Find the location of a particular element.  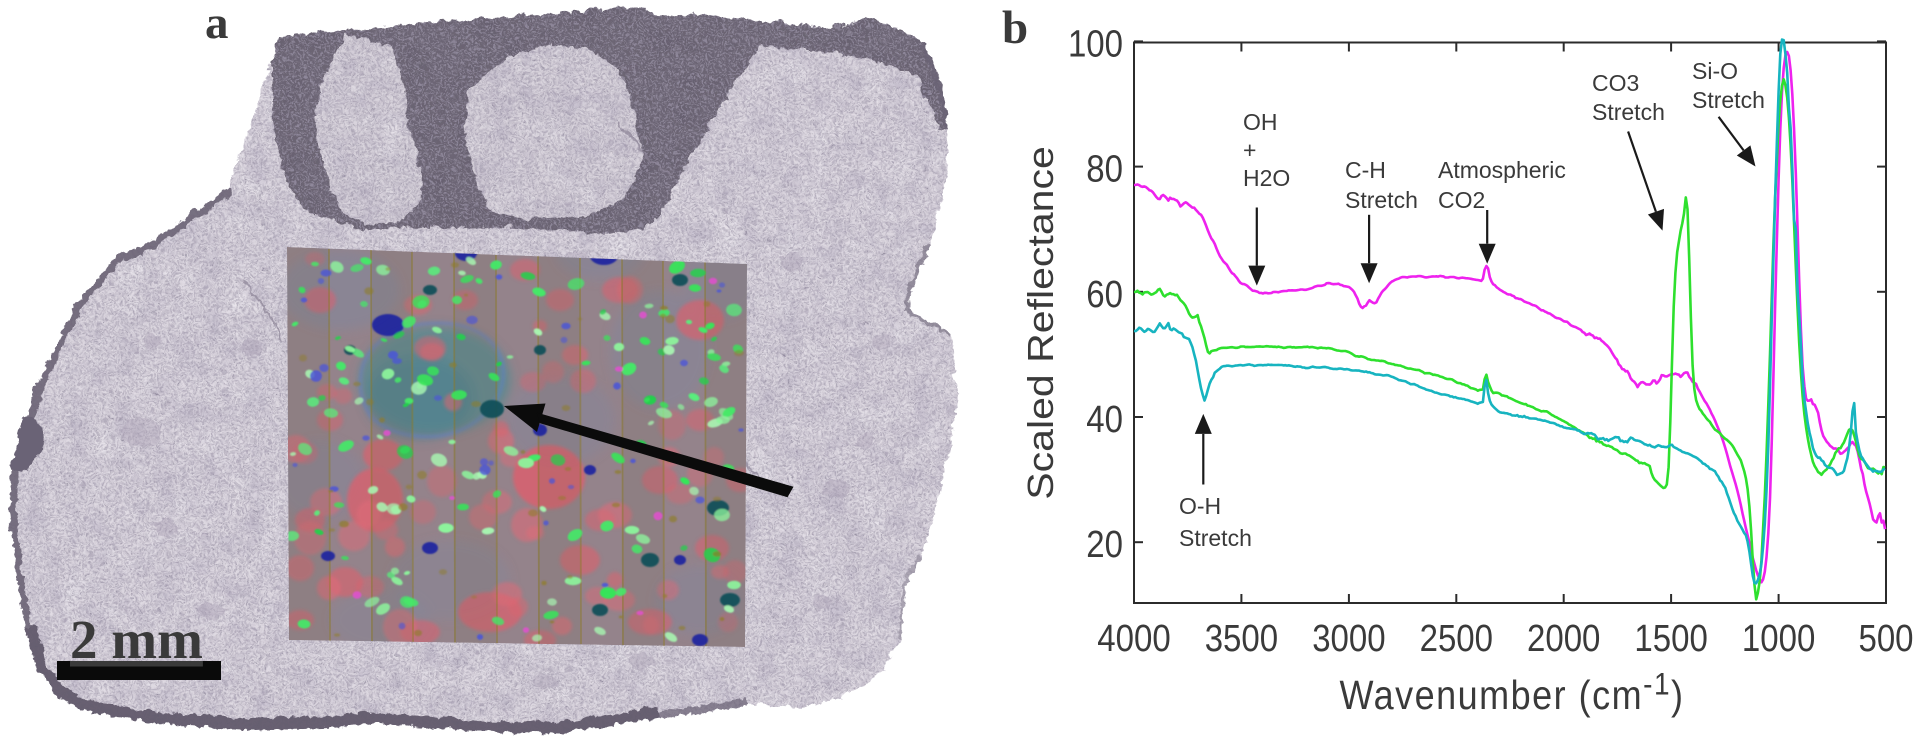

svg-text: b is located at coordinates (1015, 28).